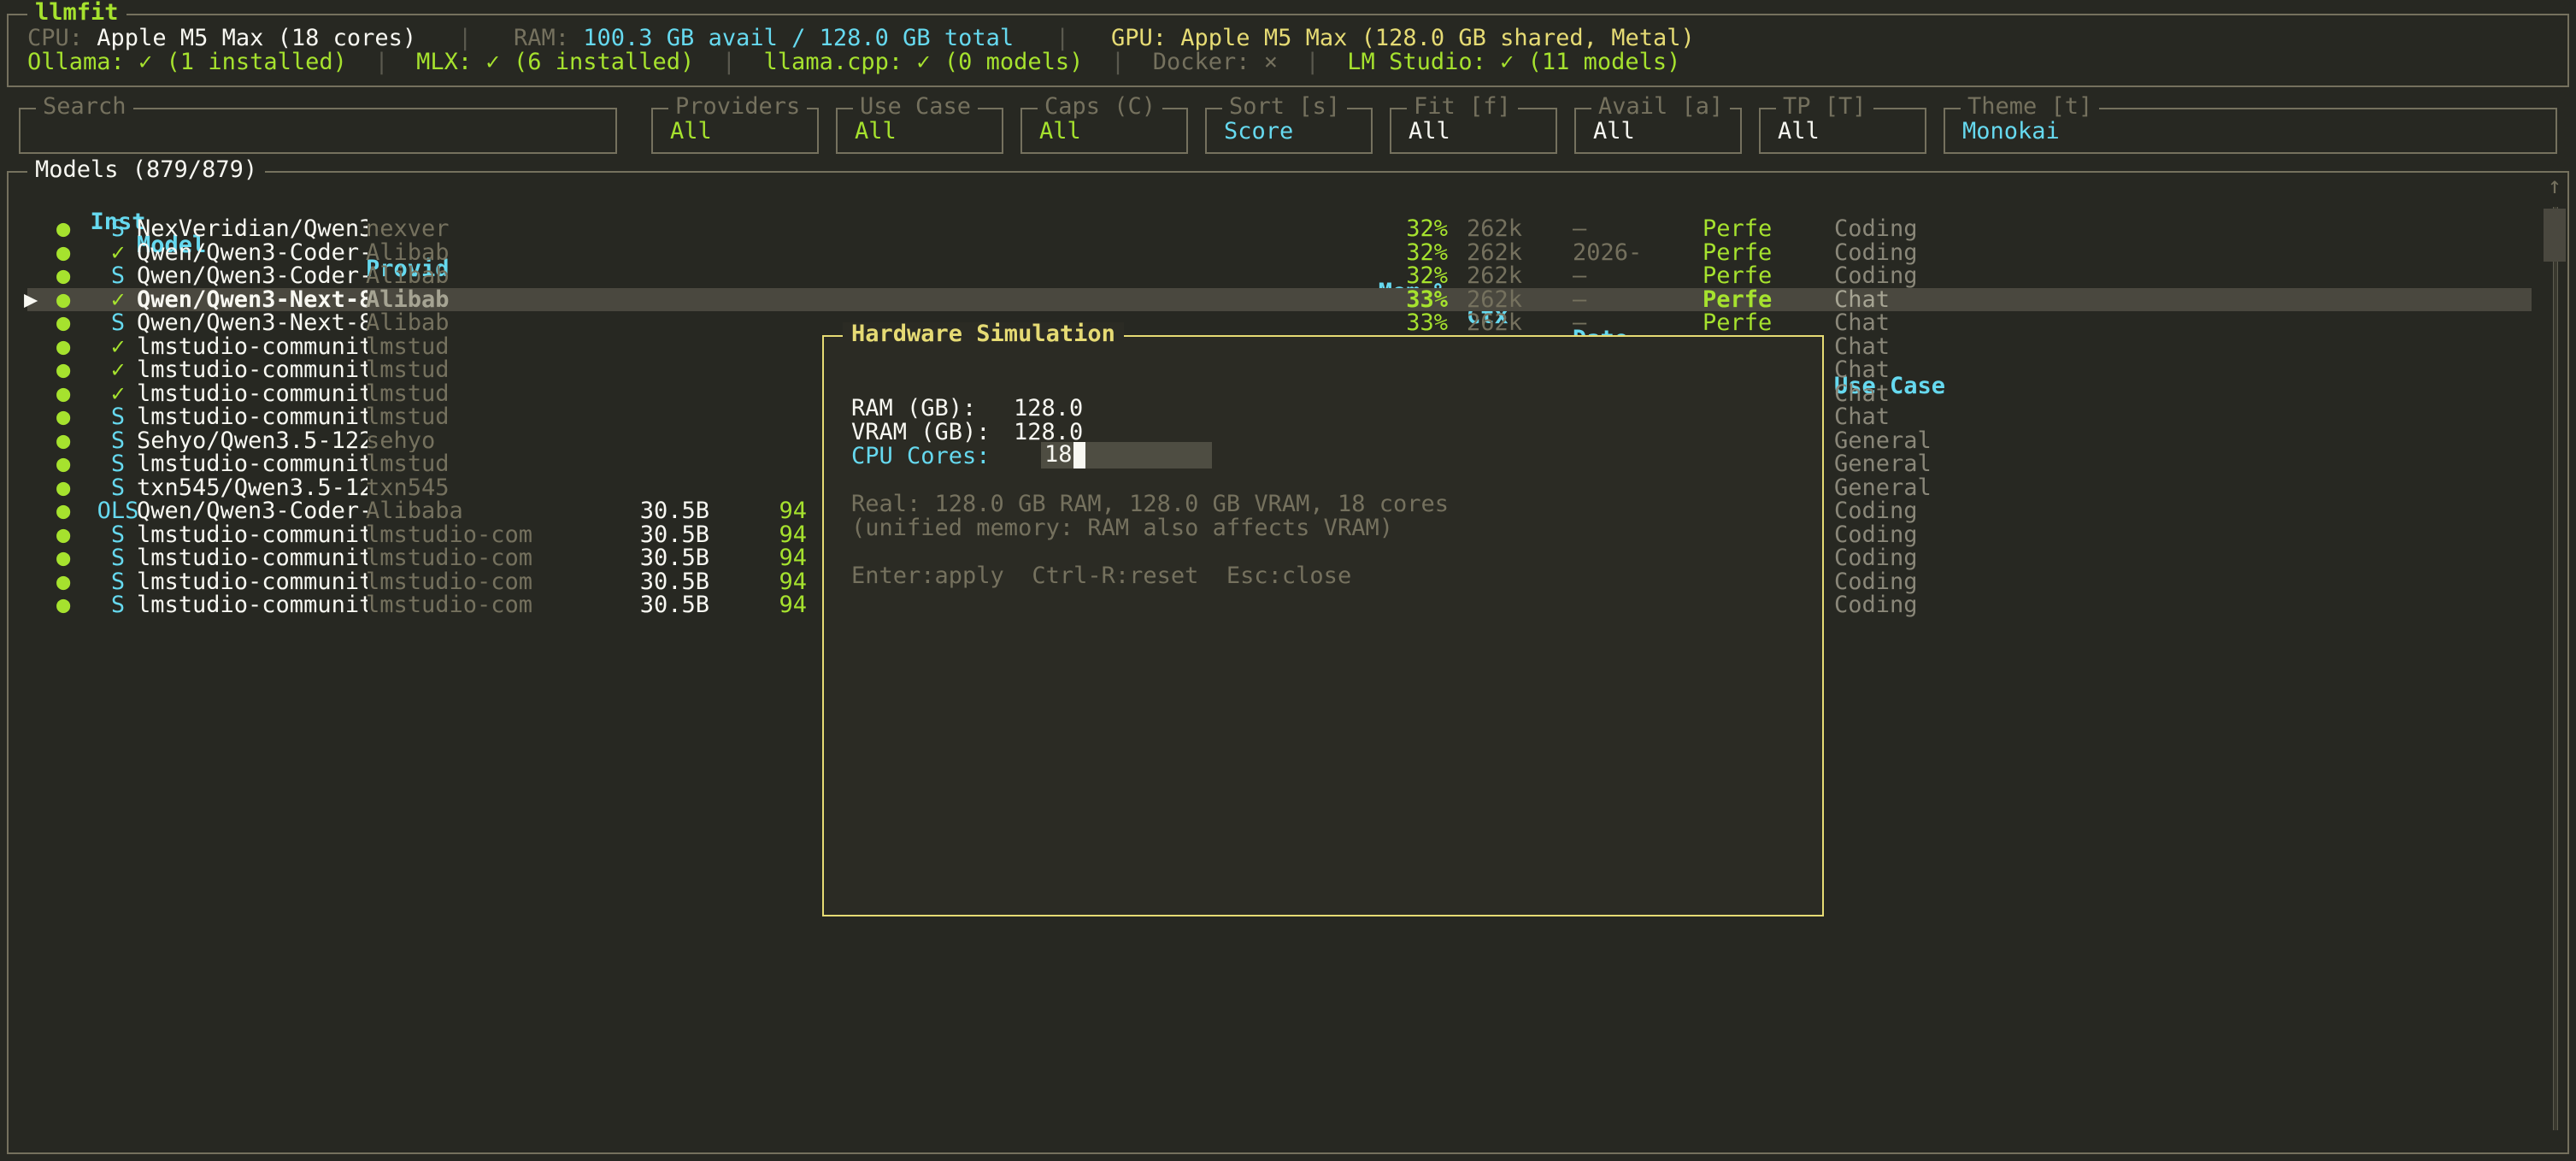 The width and height of the screenshot is (2576, 1161). I want to click on vram-field-label: VRAM (GB):, so click(921, 432).